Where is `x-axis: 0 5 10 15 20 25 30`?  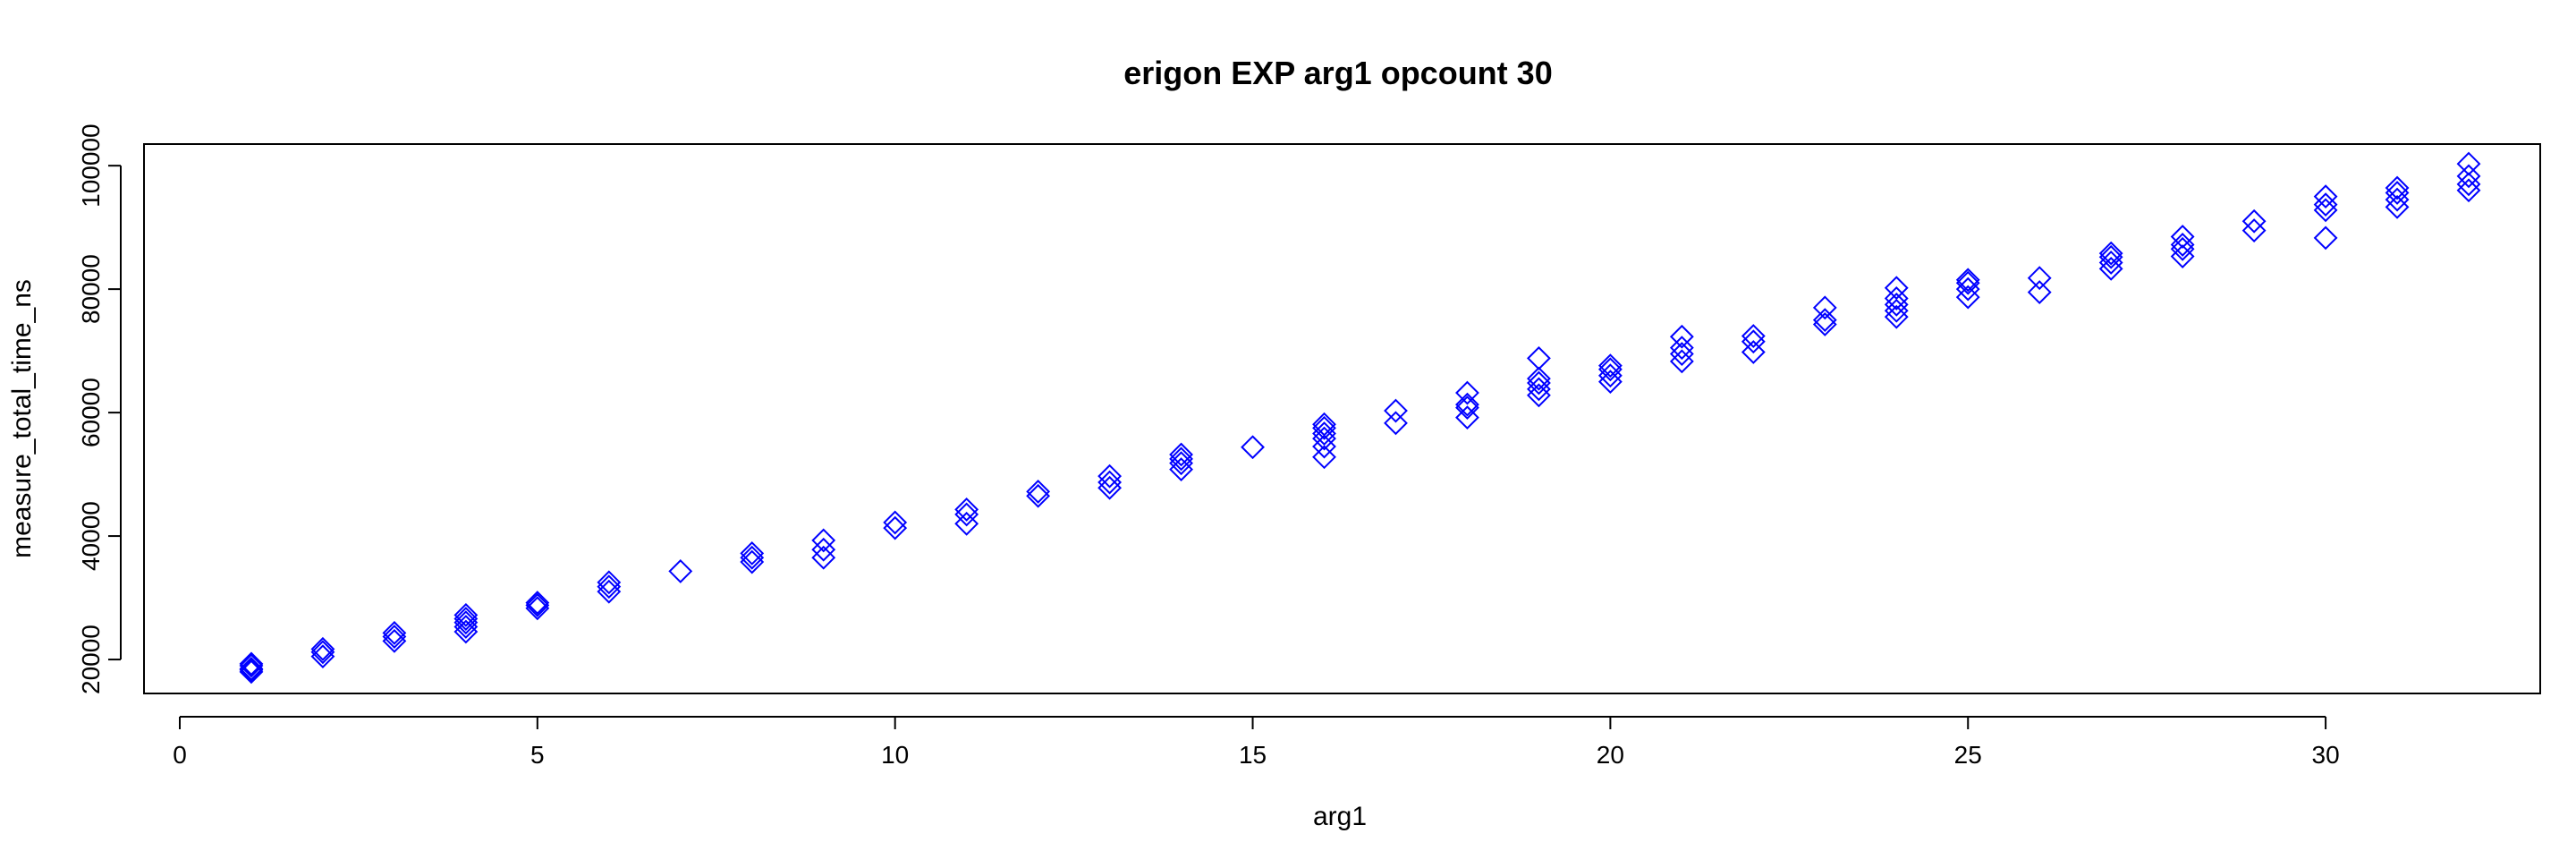
x-axis: 0 5 10 15 20 25 30 is located at coordinates (1256, 742).